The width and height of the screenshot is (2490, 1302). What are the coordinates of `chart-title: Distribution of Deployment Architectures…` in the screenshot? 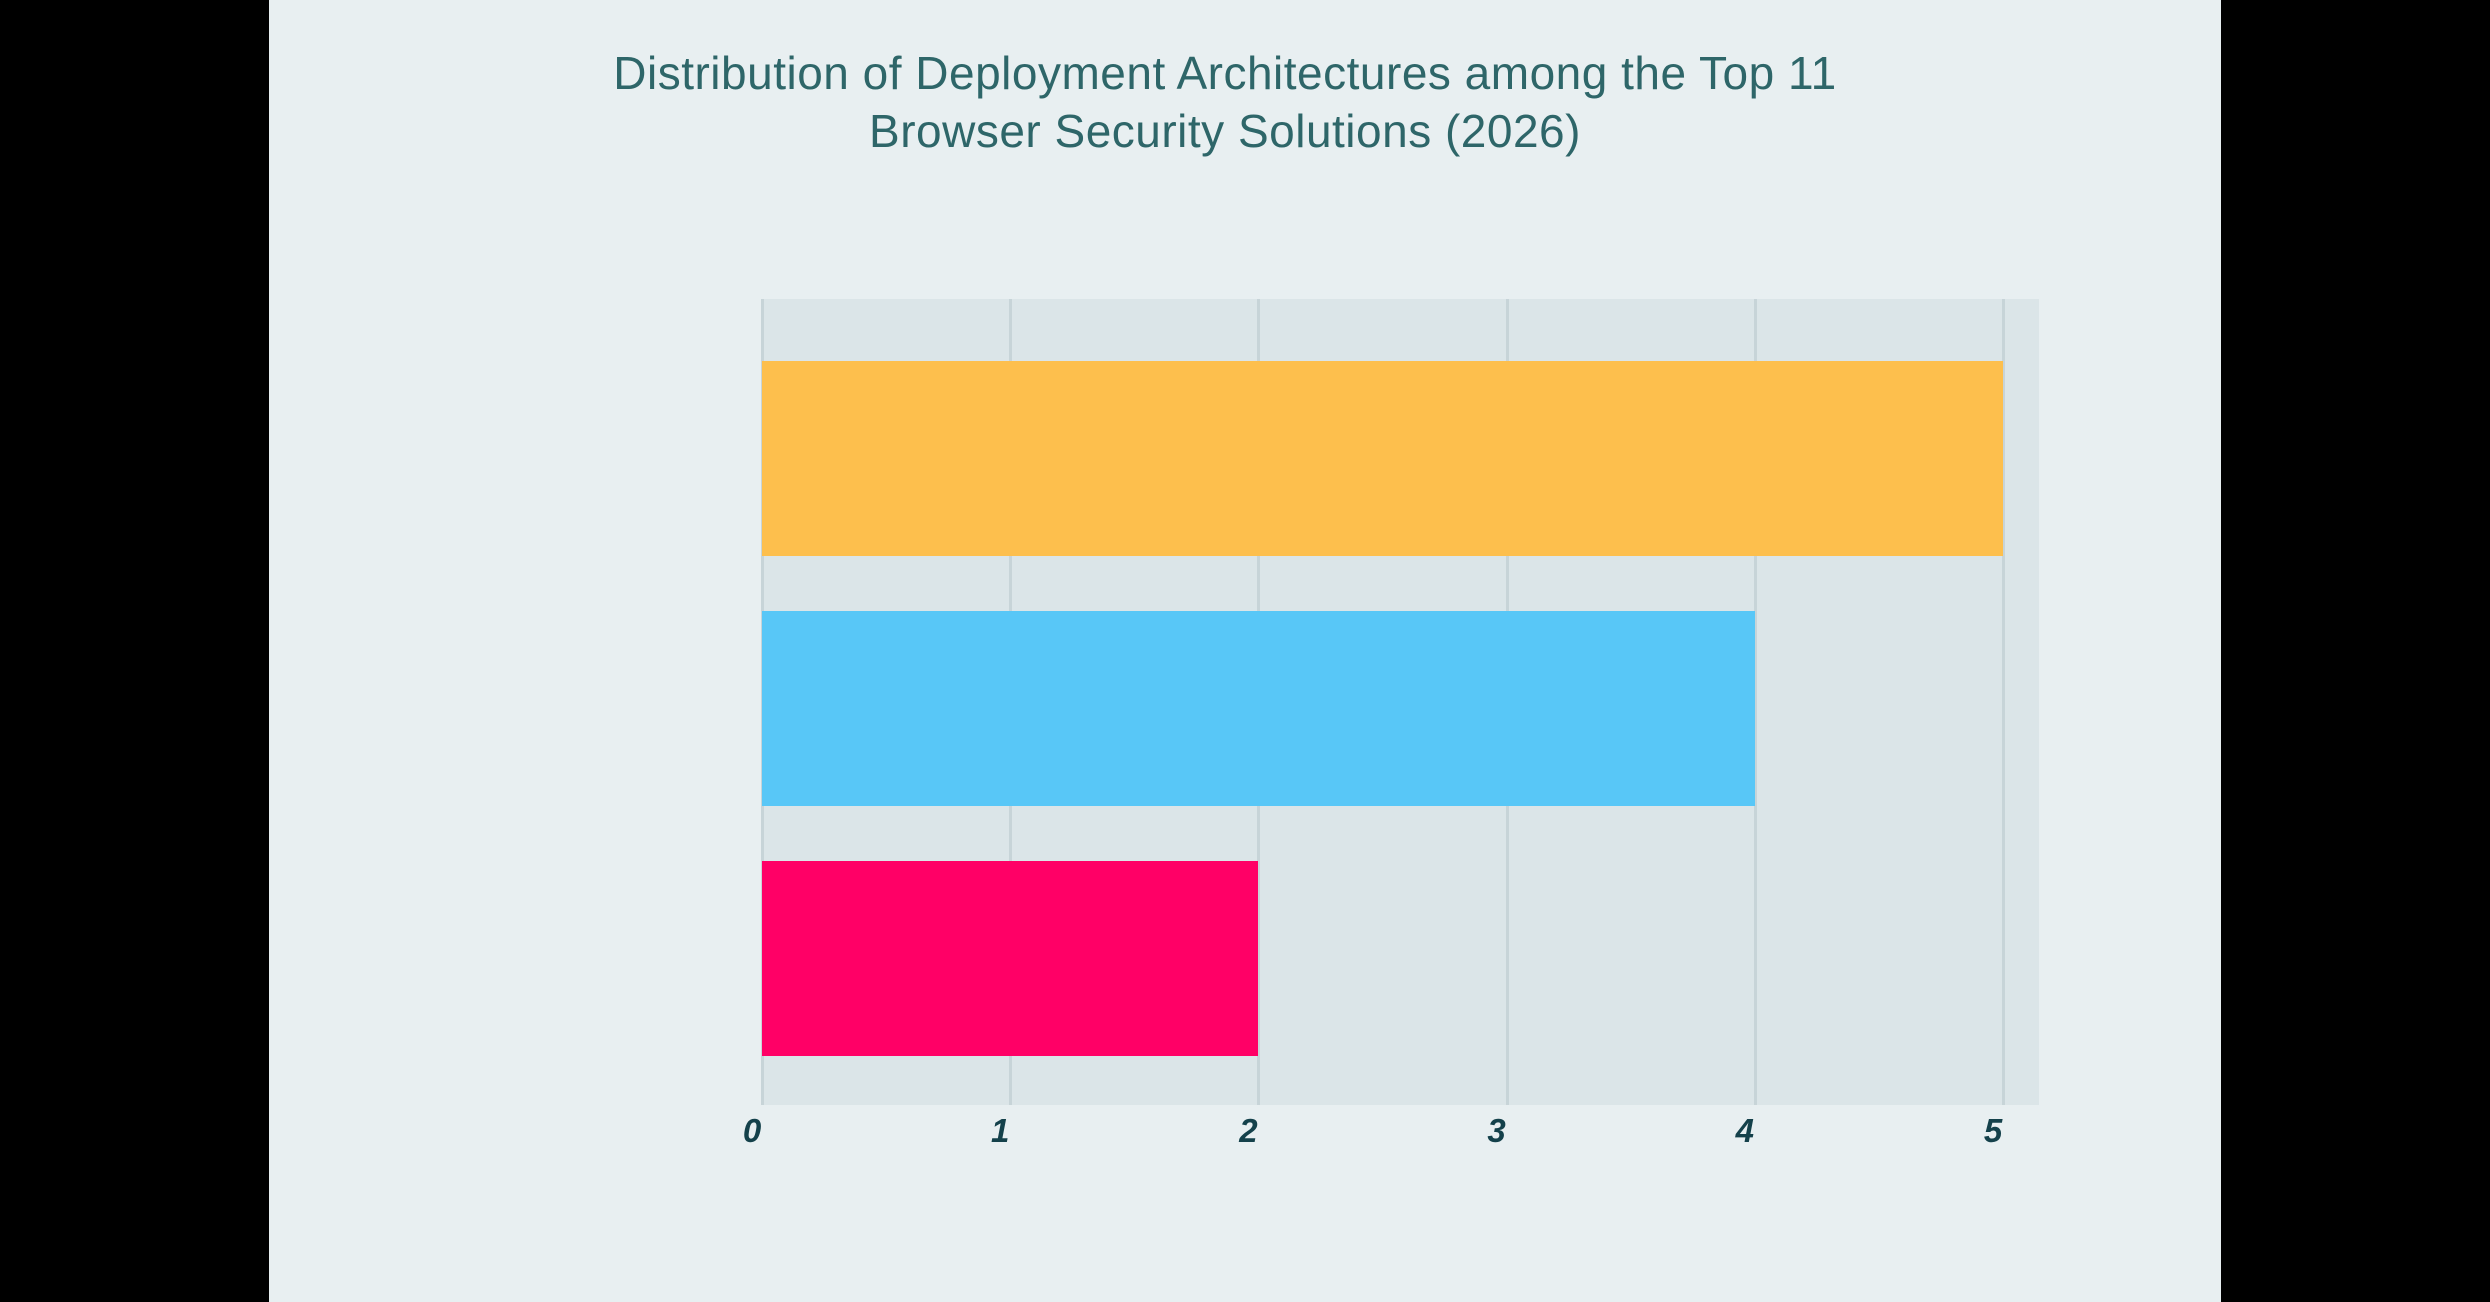 It's located at (1225, 102).